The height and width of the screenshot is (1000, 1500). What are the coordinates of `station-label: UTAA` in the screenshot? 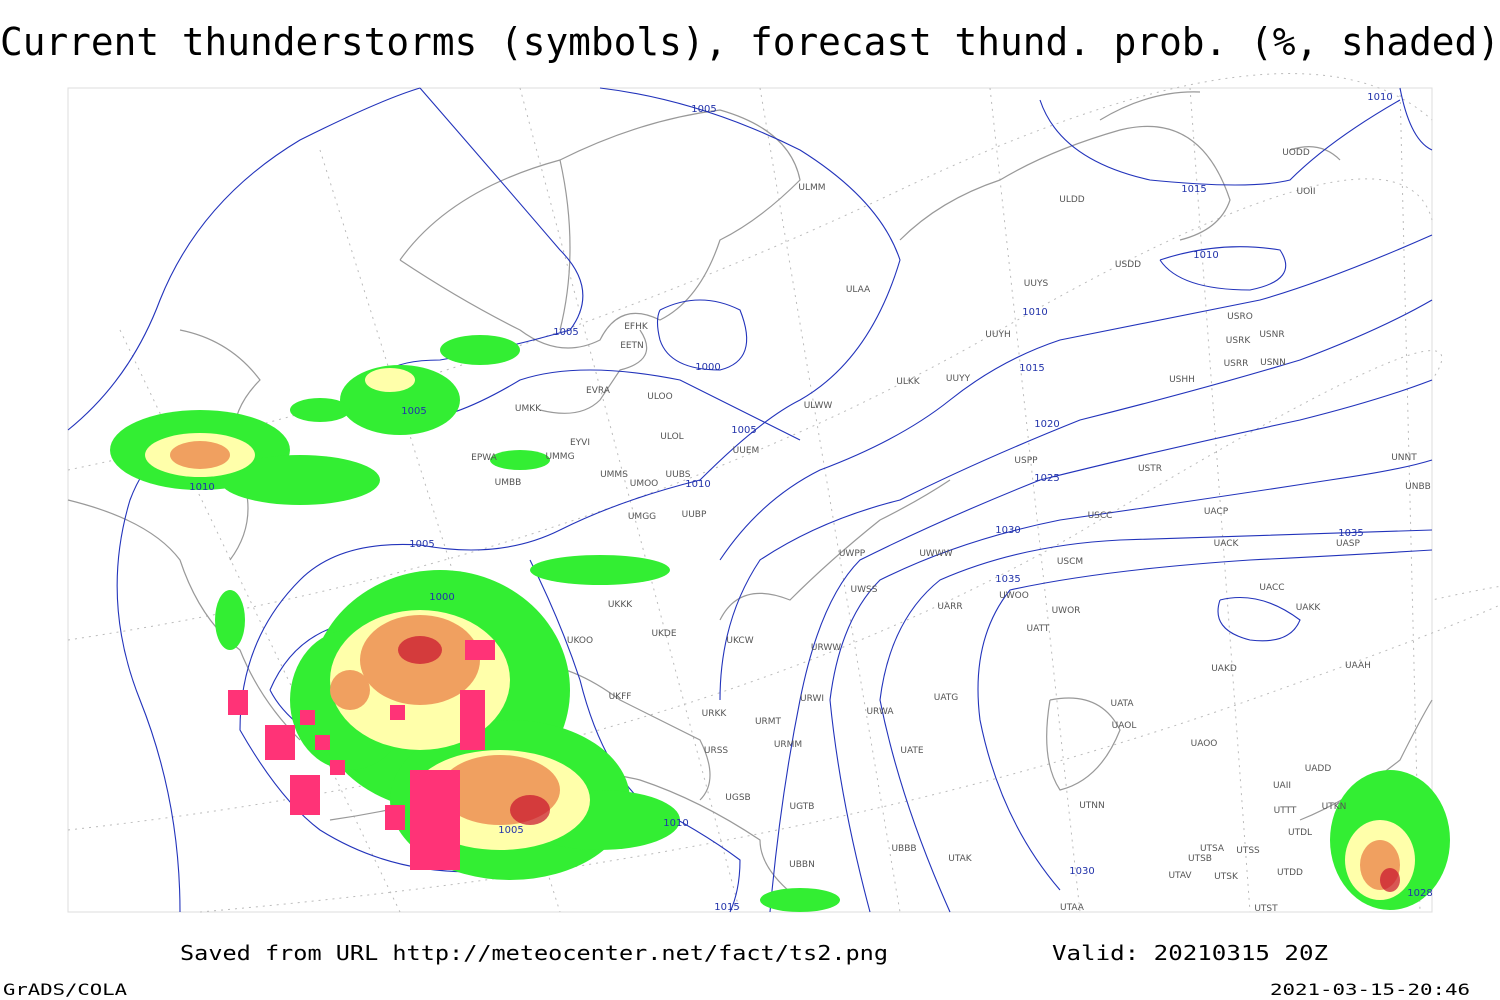 It's located at (1072, 908).